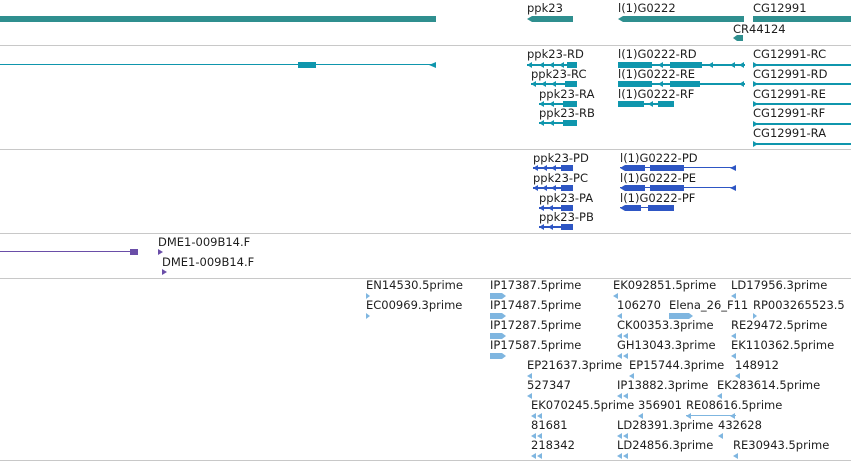 Image resolution: width=851 pixels, height=461 pixels. Describe the element at coordinates (553, 188) in the screenshot. I see `protein-feature-ppk23-pc` at that location.